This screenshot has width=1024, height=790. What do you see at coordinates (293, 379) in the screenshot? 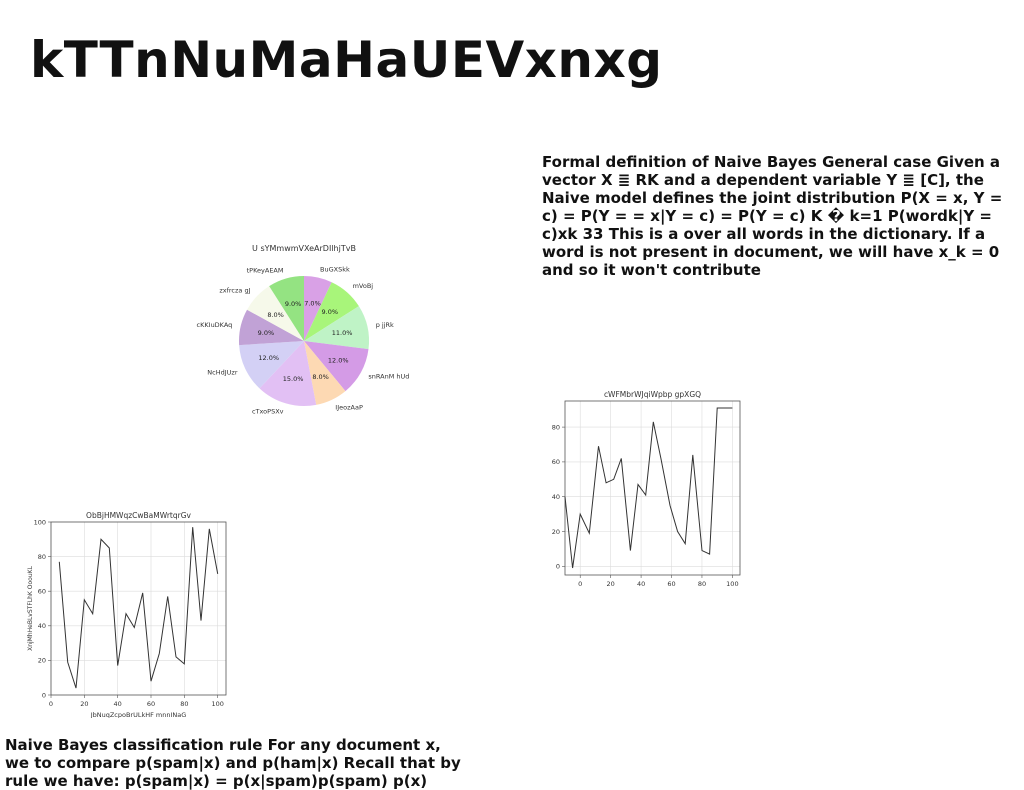
I see `pie-slice-percent-5: 15.0%` at bounding box center [293, 379].